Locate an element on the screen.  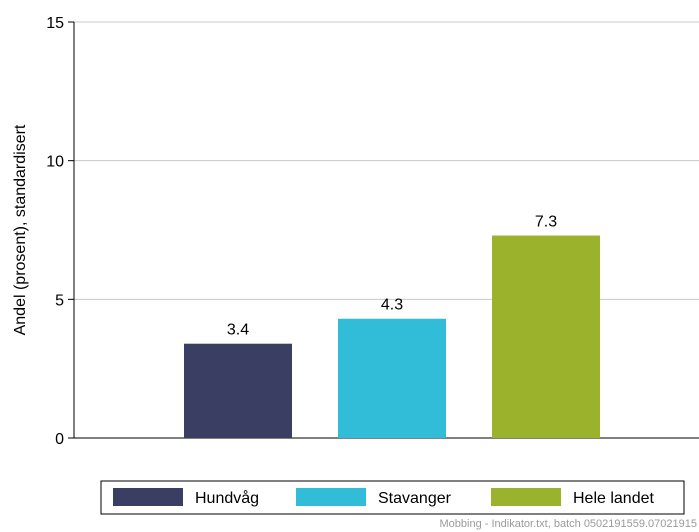
bar-value-label: 3.4 is located at coordinates (238, 330).